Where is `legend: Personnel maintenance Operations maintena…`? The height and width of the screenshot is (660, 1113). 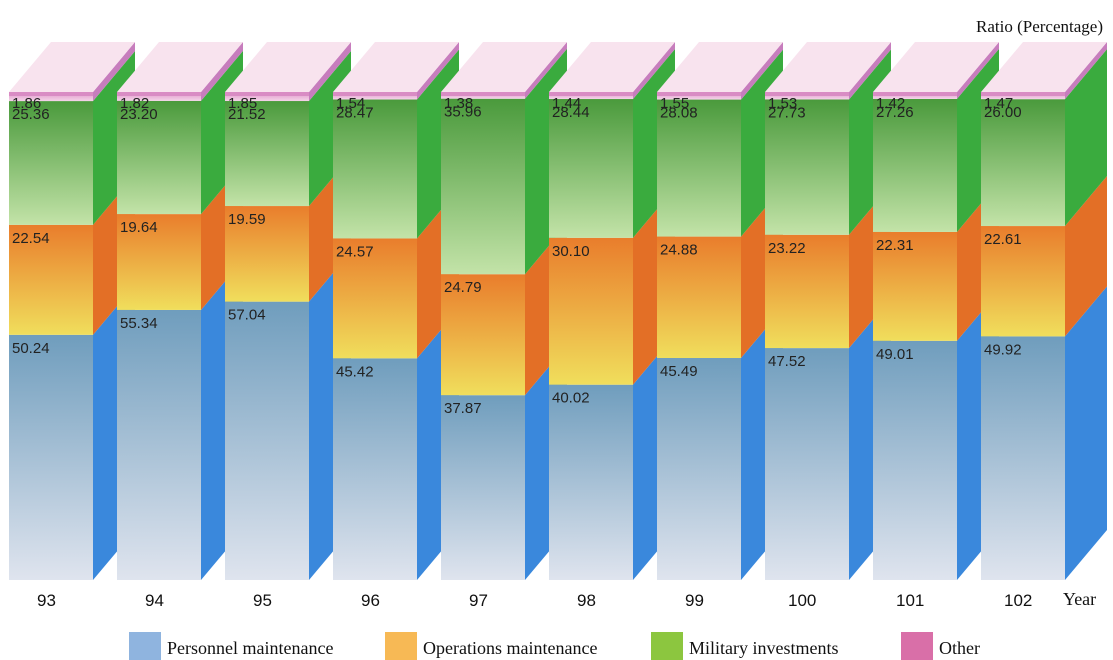 legend: Personnel maintenance Operations maintena… is located at coordinates (554, 646).